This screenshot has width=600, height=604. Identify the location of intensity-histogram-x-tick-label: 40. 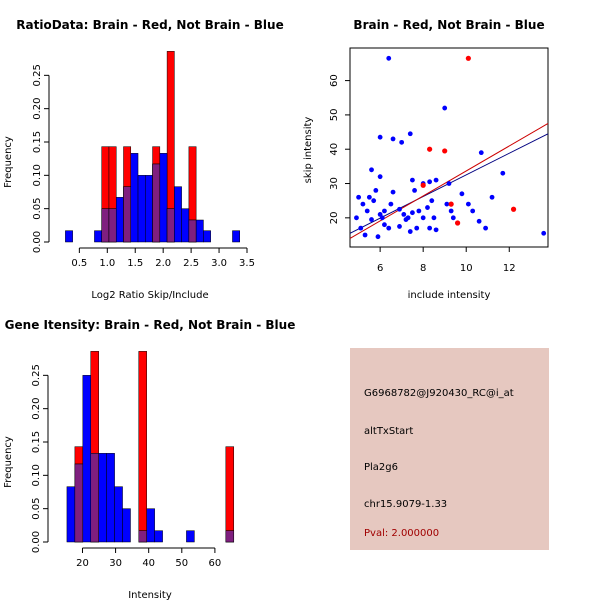
(148, 563).